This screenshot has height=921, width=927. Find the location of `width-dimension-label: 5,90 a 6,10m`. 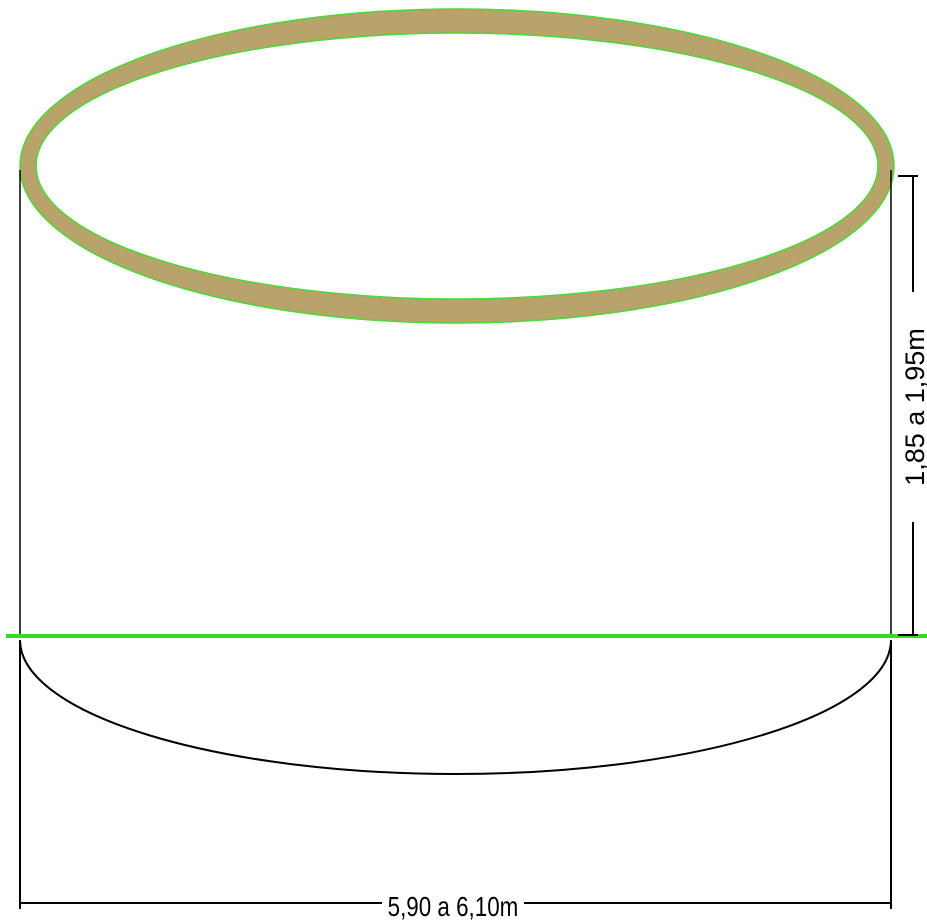

width-dimension-label: 5,90 a 6,10m is located at coordinates (453, 906).